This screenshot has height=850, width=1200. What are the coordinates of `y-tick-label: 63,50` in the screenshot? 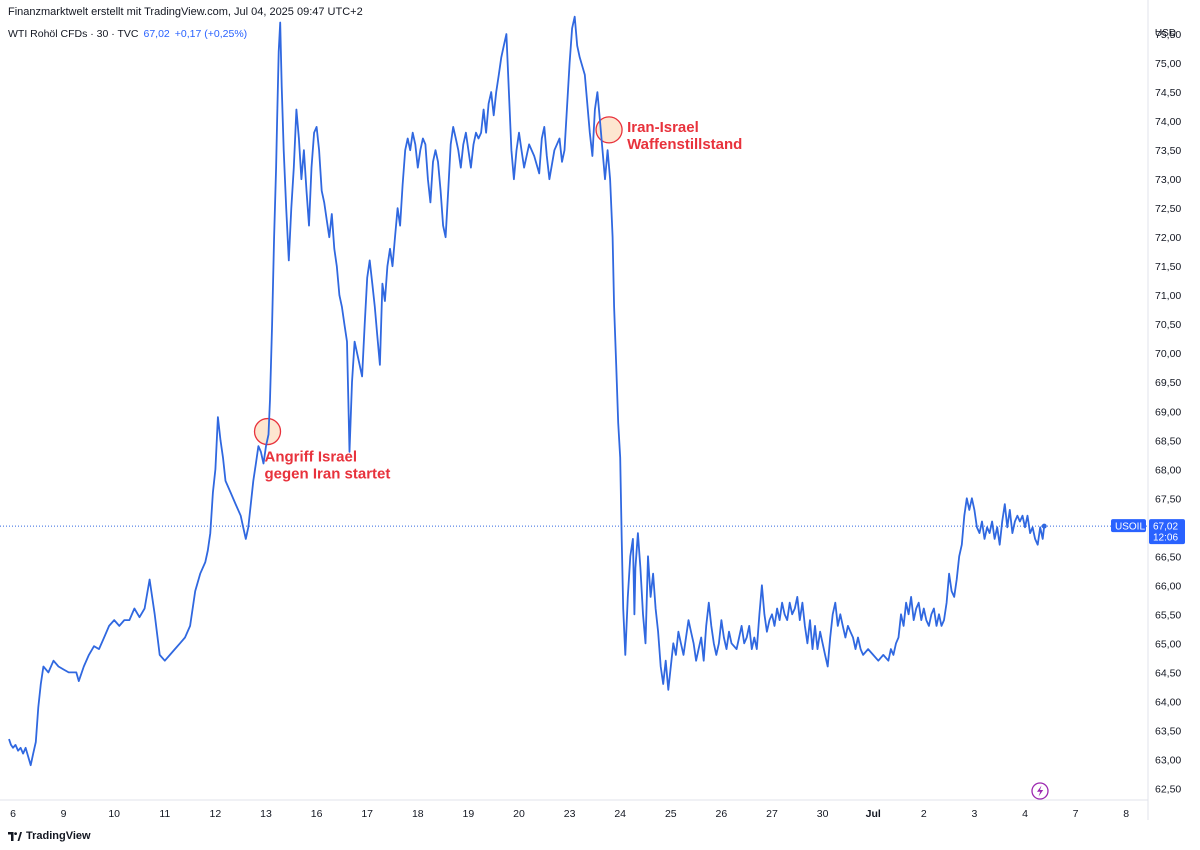 It's located at (1168, 731).